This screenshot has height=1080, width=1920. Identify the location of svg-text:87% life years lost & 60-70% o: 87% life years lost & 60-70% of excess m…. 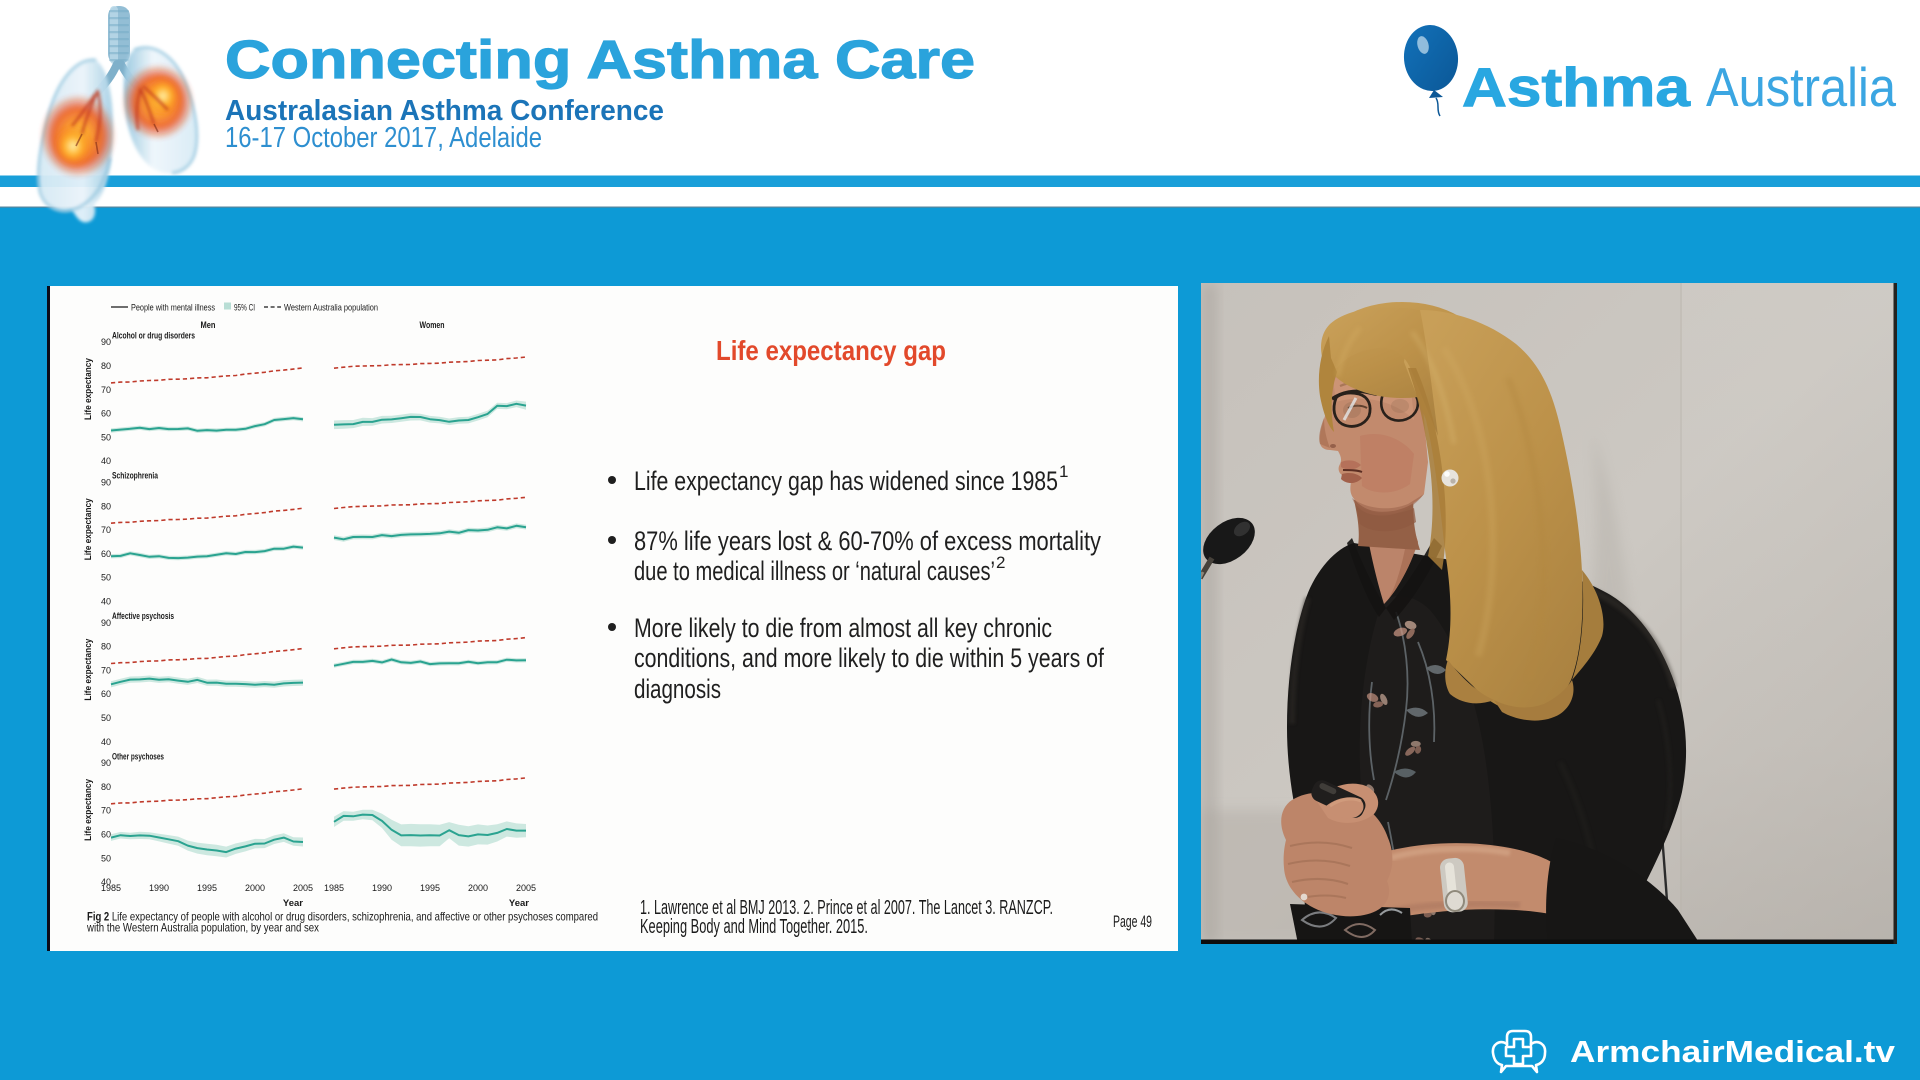
(868, 541).